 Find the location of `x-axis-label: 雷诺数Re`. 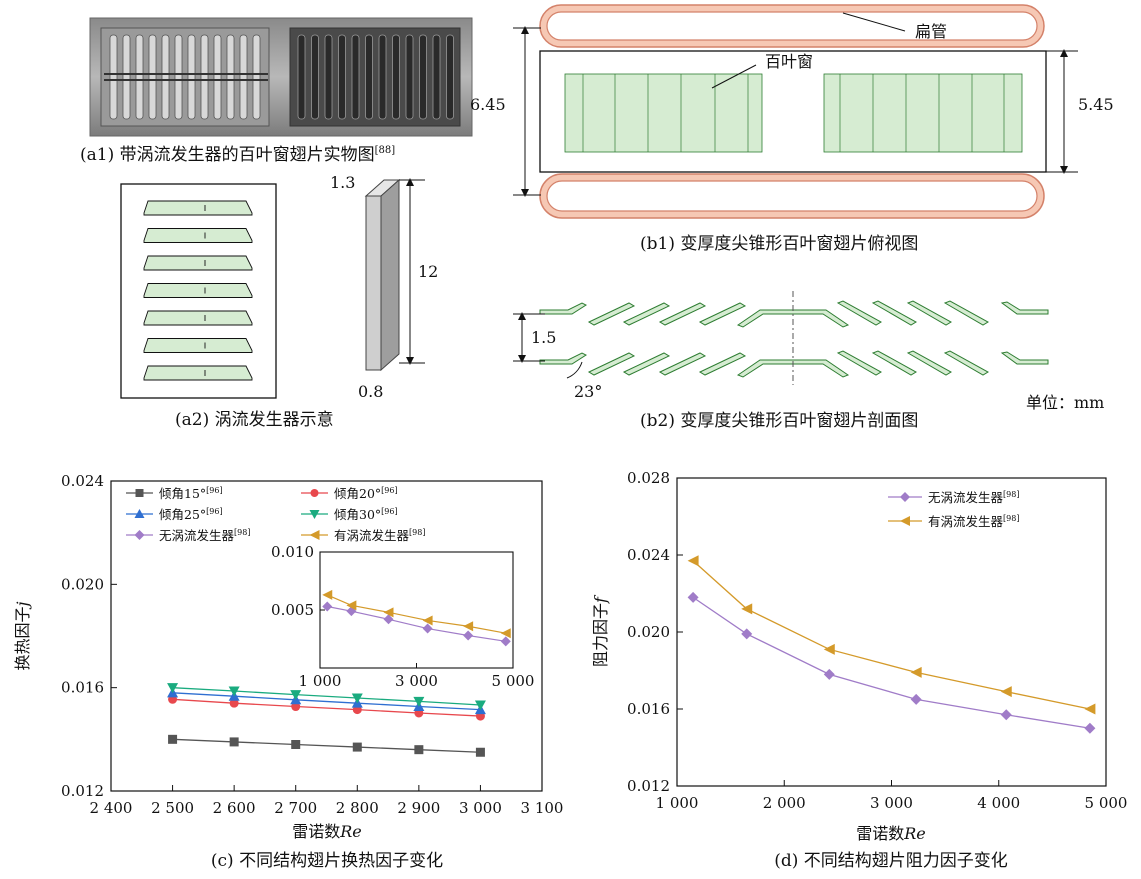

x-axis-label: 雷诺数Re is located at coordinates (327, 831).